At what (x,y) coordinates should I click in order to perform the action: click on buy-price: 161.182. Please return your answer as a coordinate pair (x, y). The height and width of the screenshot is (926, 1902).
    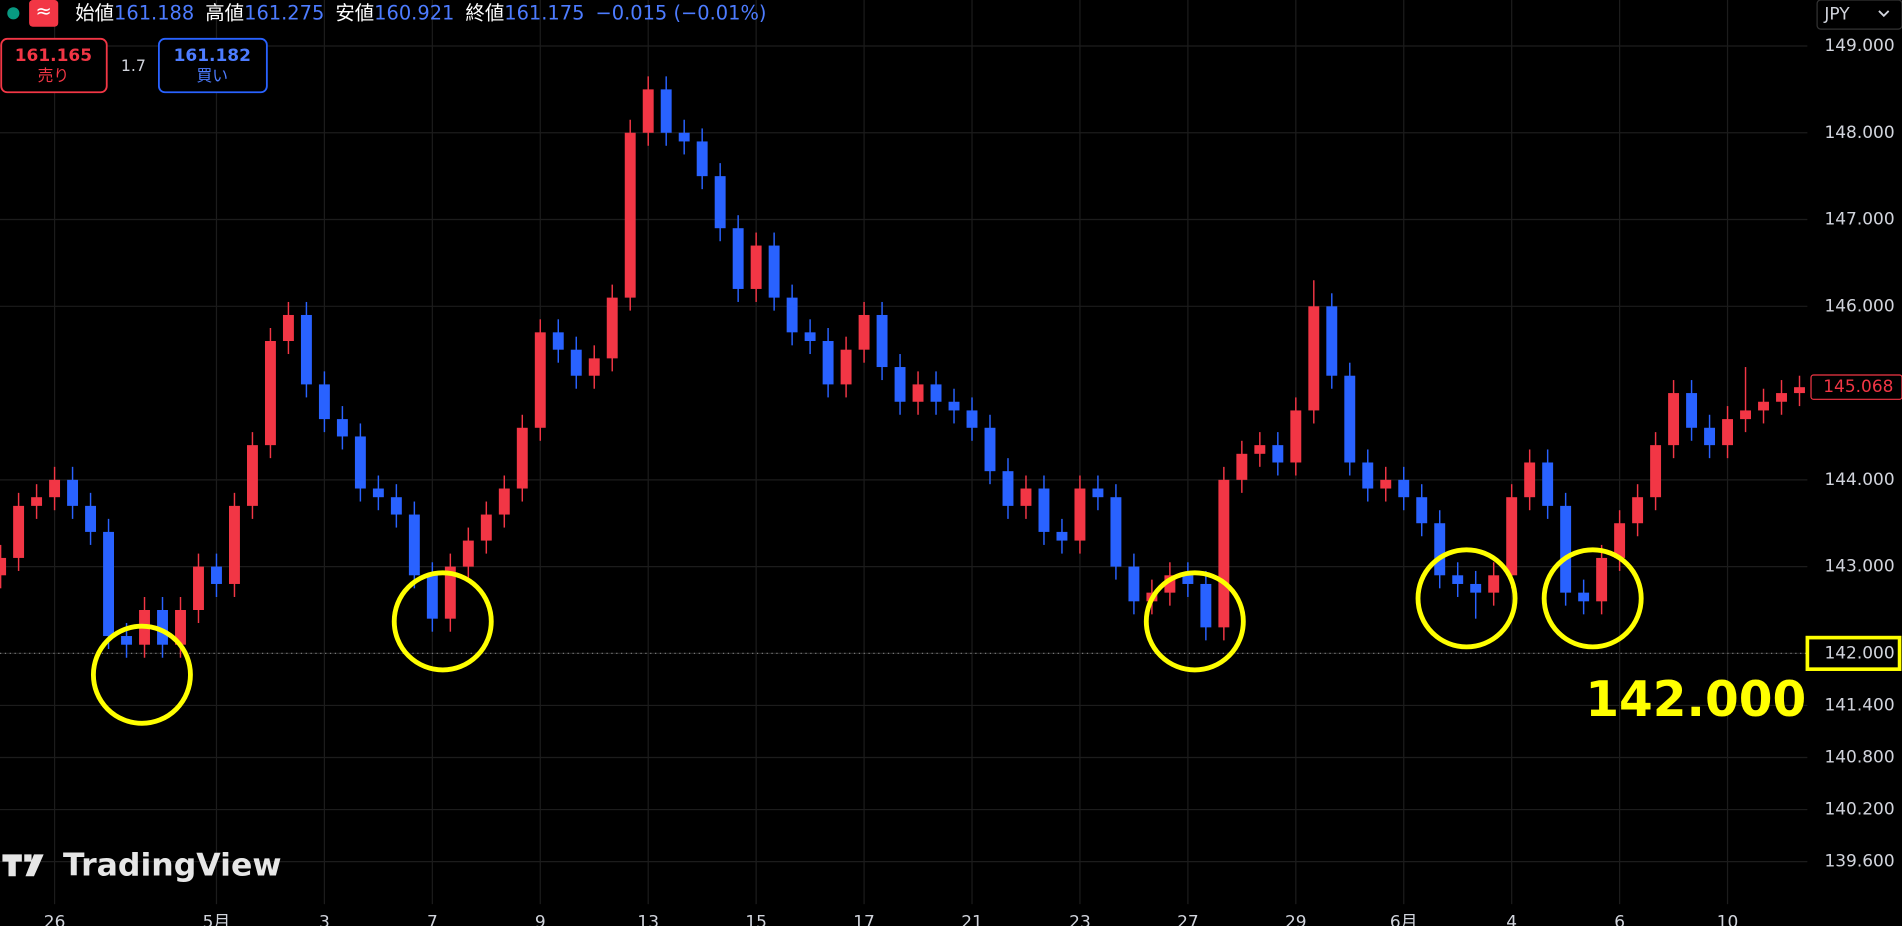
    Looking at the image, I should click on (212, 56).